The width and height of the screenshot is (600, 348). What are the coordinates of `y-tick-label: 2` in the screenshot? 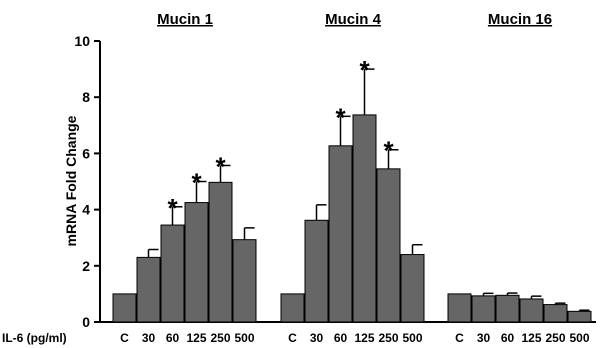 It's located at (86, 266).